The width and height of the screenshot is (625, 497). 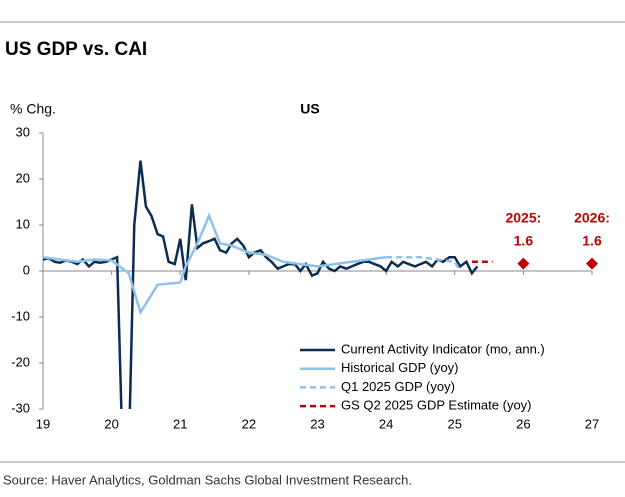 I want to click on x-tick-label: 25, so click(x=455, y=423).